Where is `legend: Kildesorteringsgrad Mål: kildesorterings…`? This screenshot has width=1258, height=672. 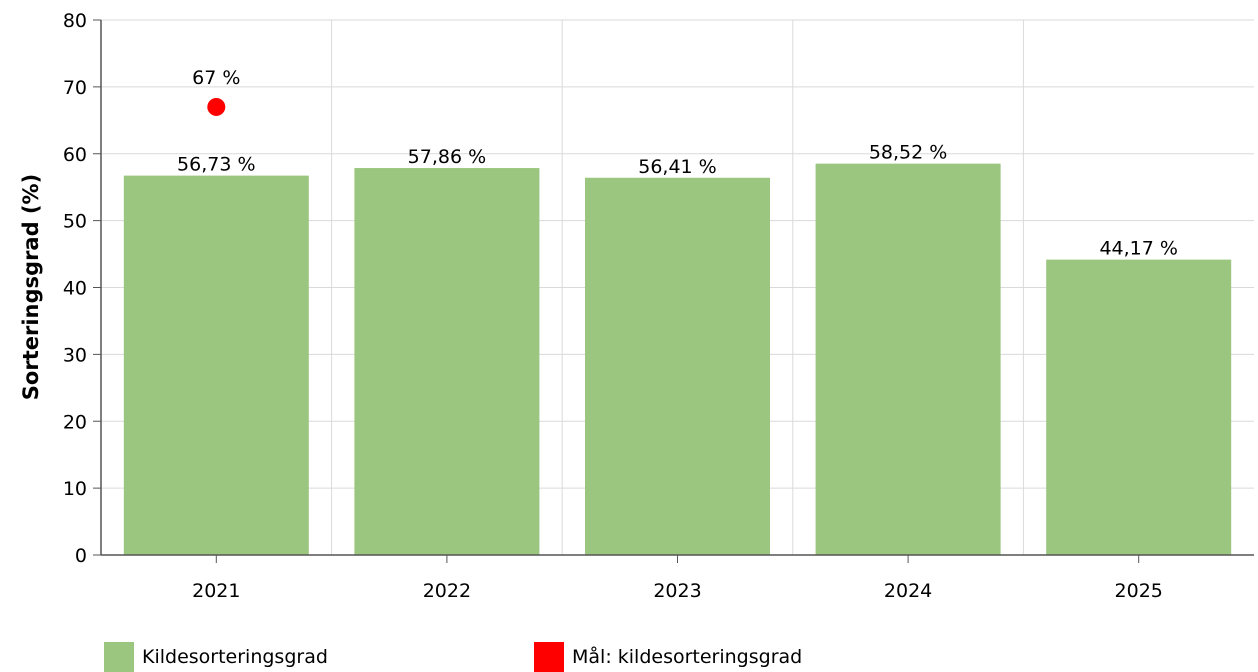
legend: Kildesorteringsgrad Mål: kildesorterings… is located at coordinates (629, 654).